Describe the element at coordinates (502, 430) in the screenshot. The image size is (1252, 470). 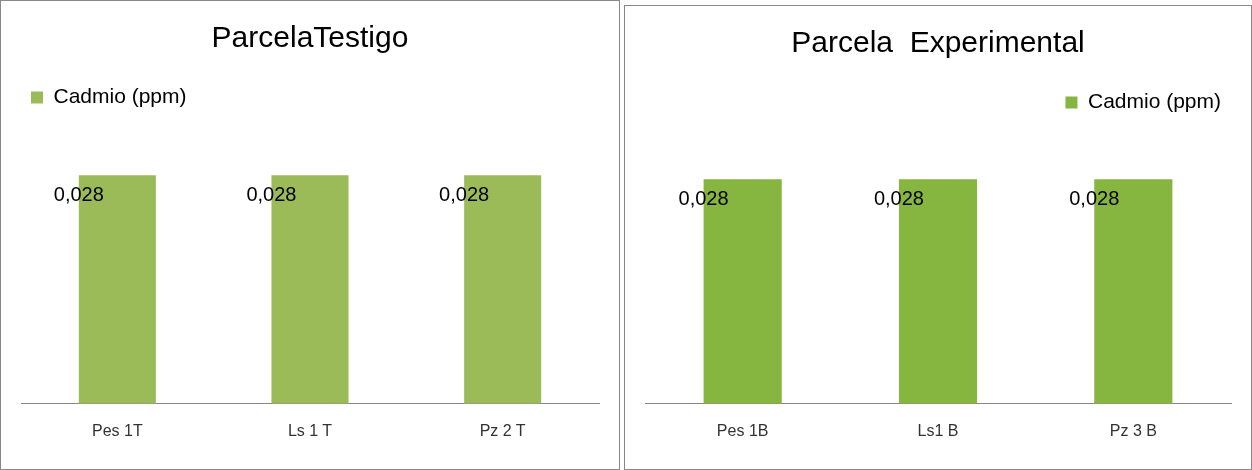
I see `x-tick-label: Pz 2 T` at that location.